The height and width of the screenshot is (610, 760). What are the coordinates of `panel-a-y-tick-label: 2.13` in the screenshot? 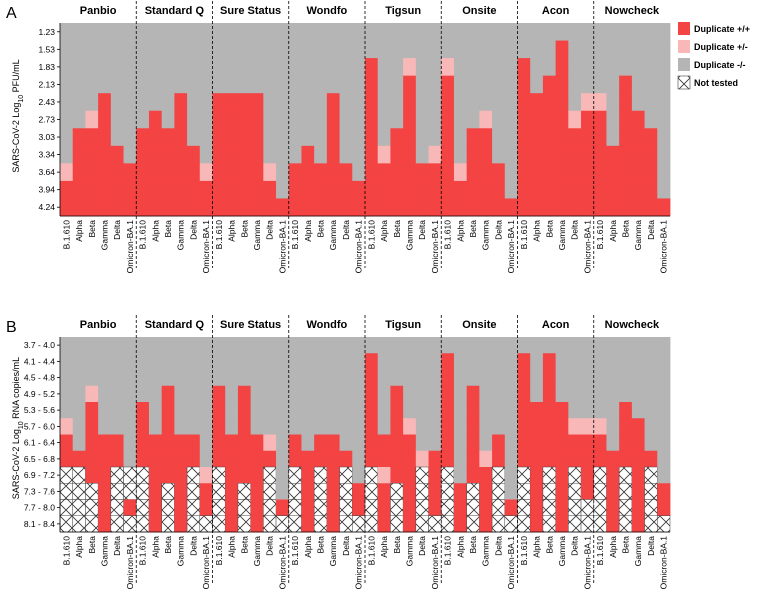 It's located at (46, 84).